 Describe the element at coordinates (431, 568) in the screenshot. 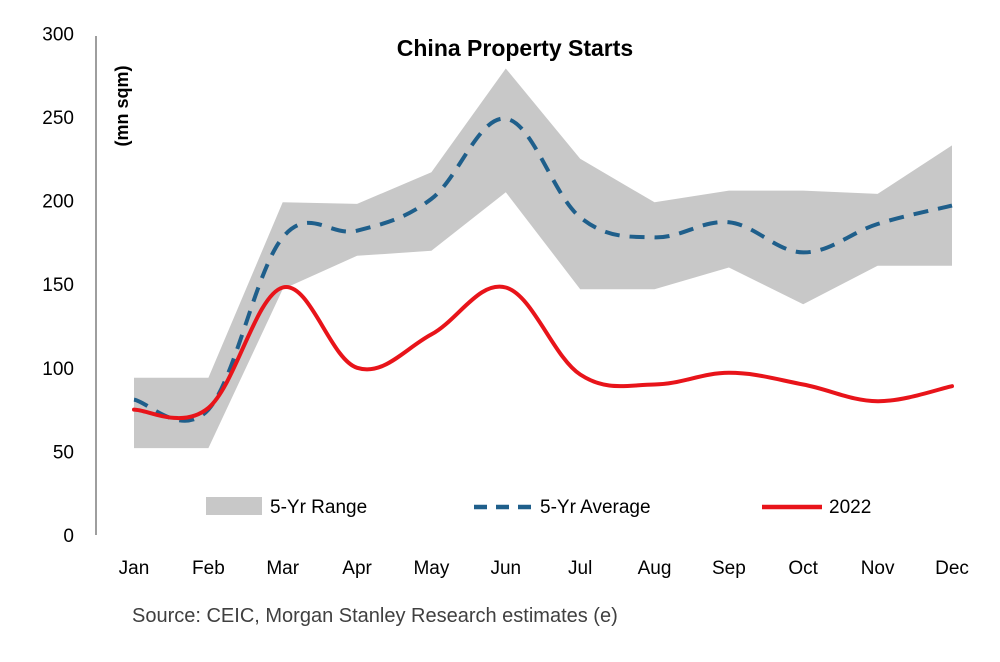

I see `x-tick-label: May` at that location.